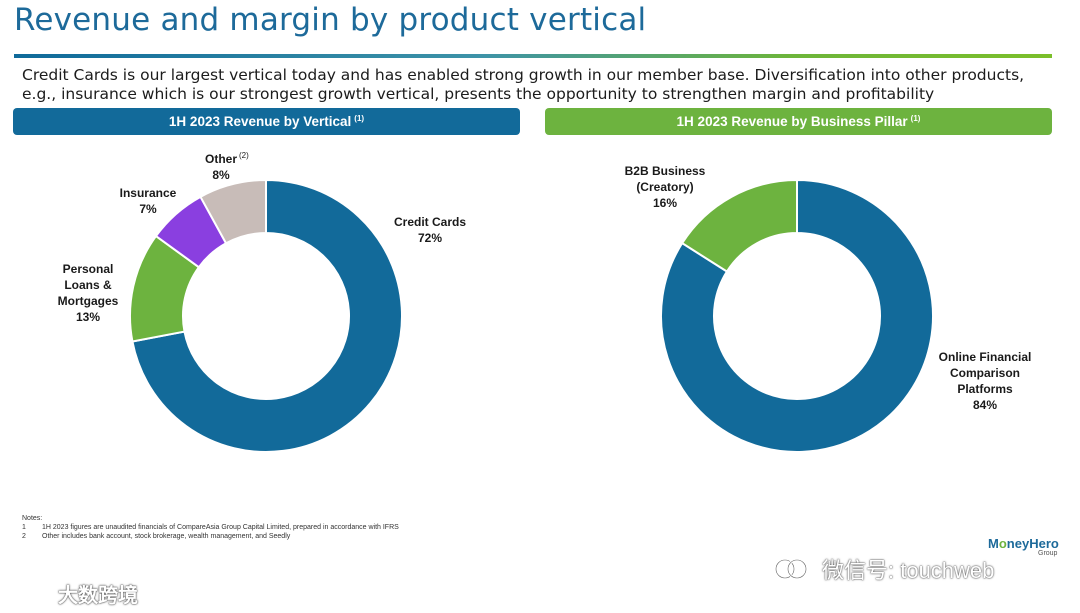 This screenshot has height=613, width=1080. Describe the element at coordinates (98, 596) in the screenshot. I see `source-watermark-text: 大数跨境` at that location.